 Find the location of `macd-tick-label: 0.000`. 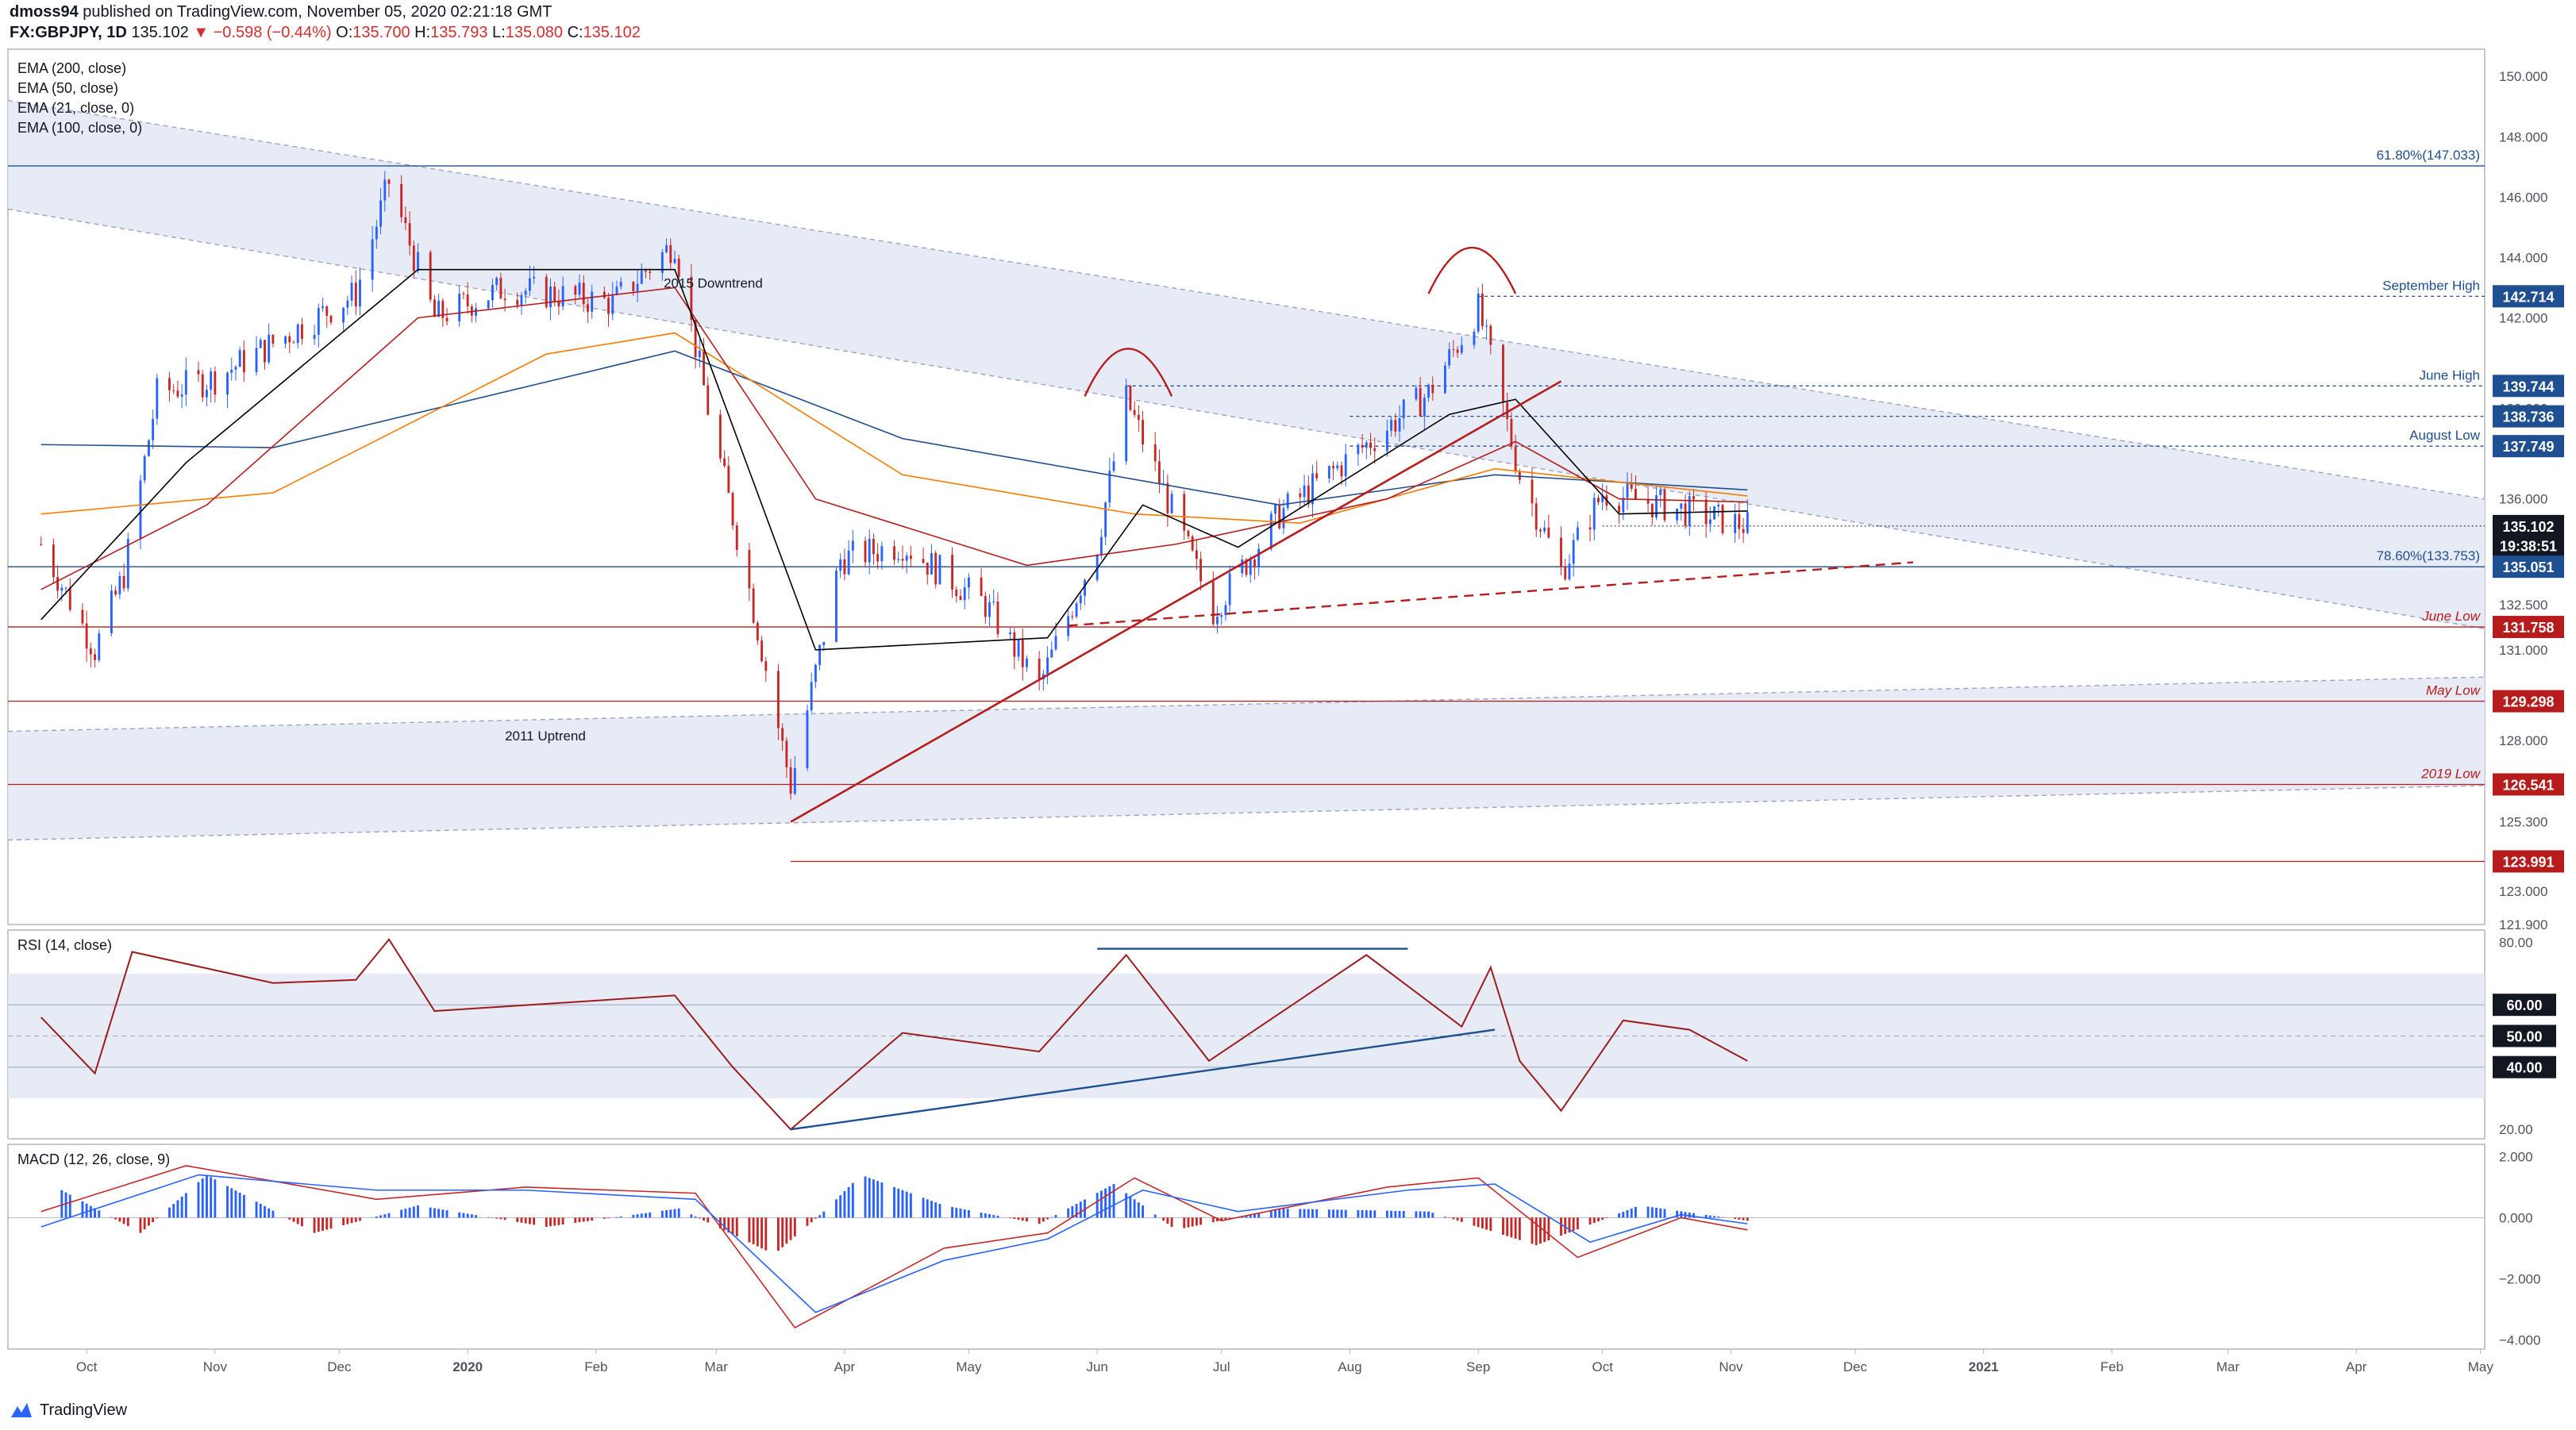

macd-tick-label: 0.000 is located at coordinates (2516, 1217).